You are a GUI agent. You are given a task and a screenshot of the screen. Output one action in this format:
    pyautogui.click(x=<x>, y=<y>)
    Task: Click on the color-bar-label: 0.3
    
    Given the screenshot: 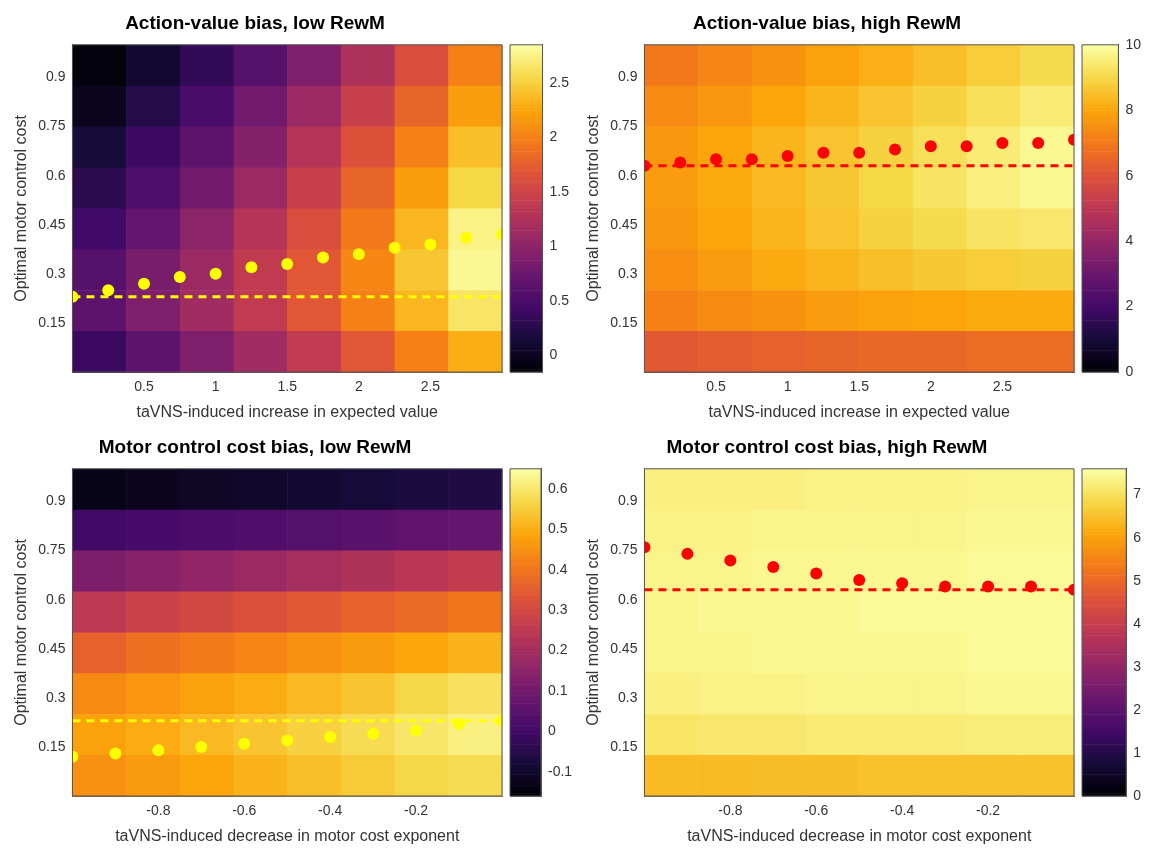 What is the action you would take?
    pyautogui.click(x=558, y=609)
    